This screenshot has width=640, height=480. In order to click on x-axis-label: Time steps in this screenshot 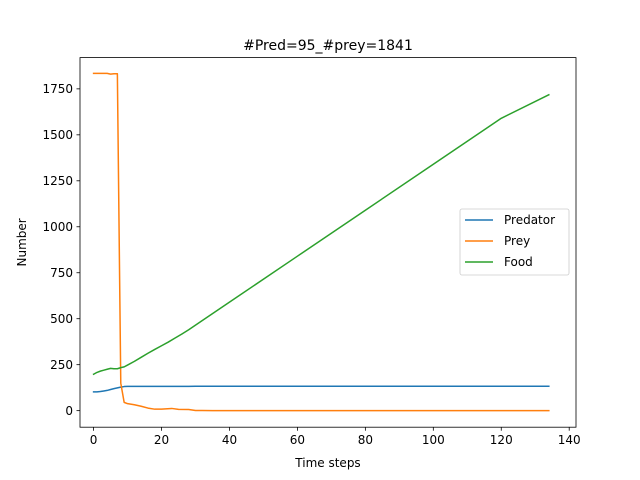, I will do `click(327, 463)`.